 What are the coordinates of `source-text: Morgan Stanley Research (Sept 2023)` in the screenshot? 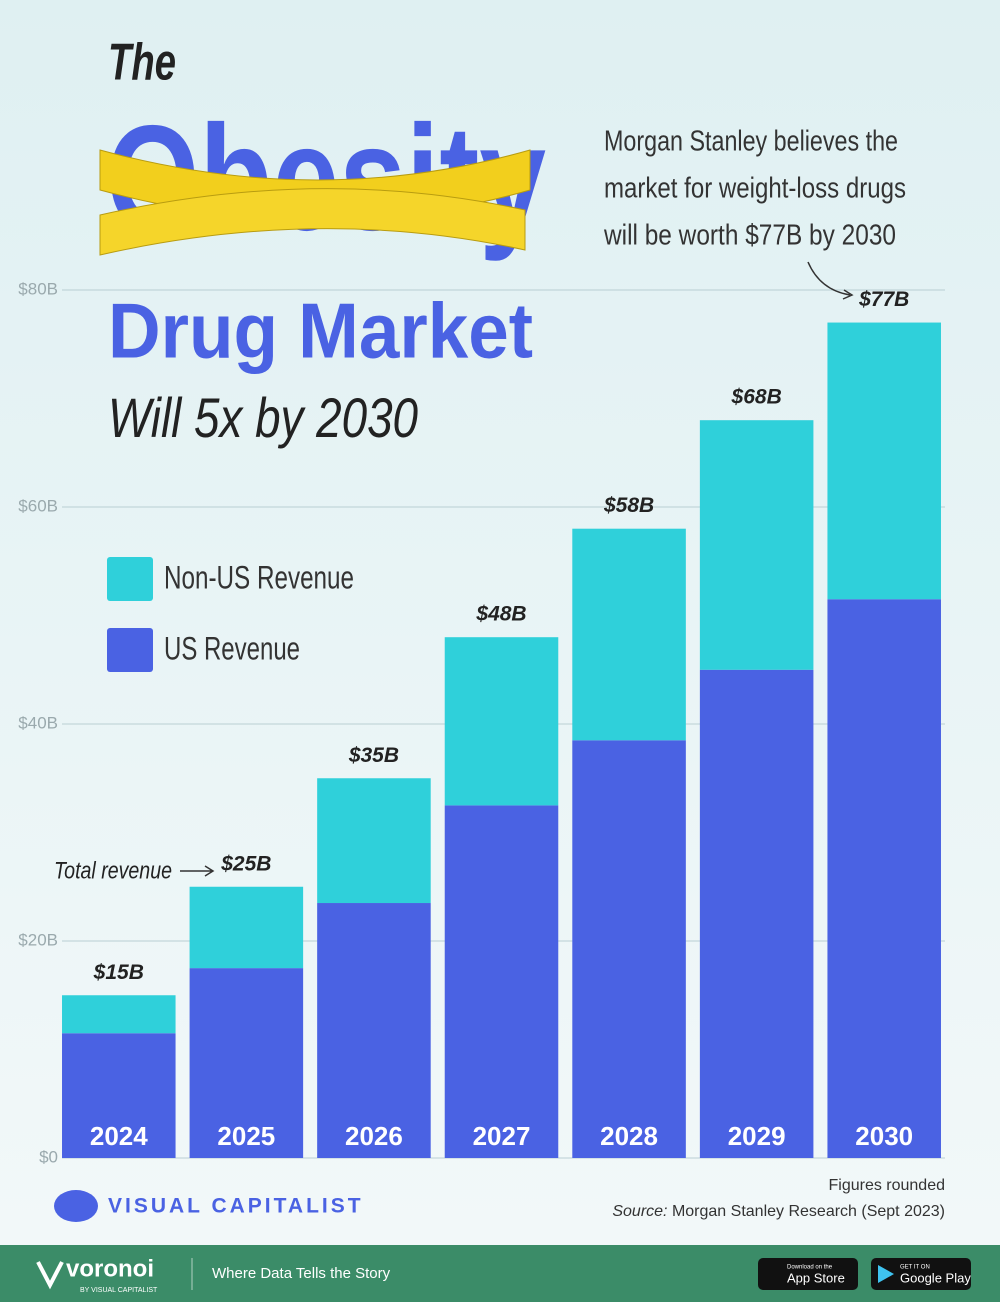 It's located at (808, 1211).